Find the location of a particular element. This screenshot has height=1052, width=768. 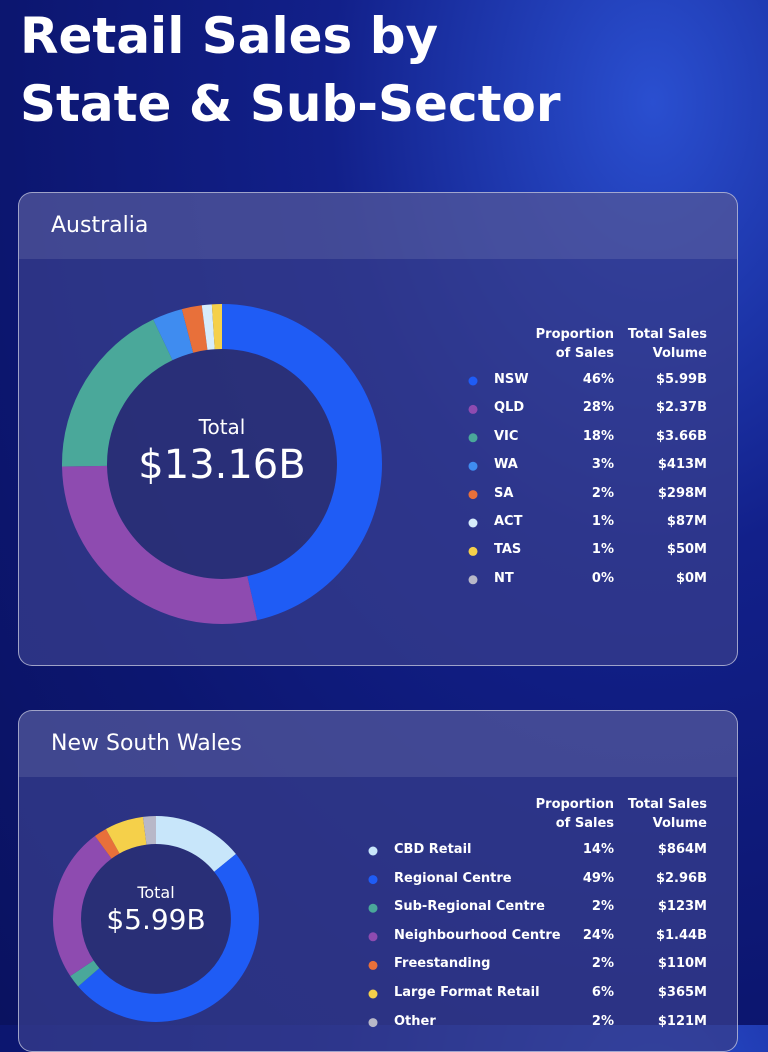

sales-volume: $413M is located at coordinates (682, 465).